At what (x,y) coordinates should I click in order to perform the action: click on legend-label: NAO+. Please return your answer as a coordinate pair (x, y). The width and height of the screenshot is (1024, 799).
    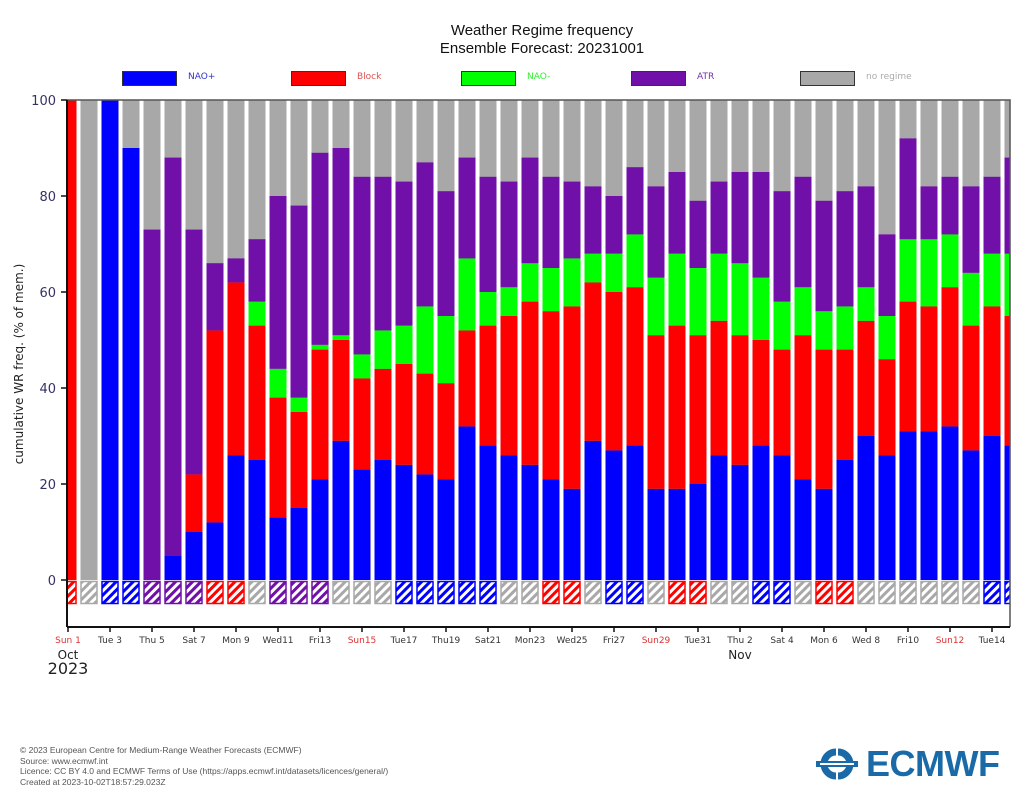
    Looking at the image, I should click on (202, 77).